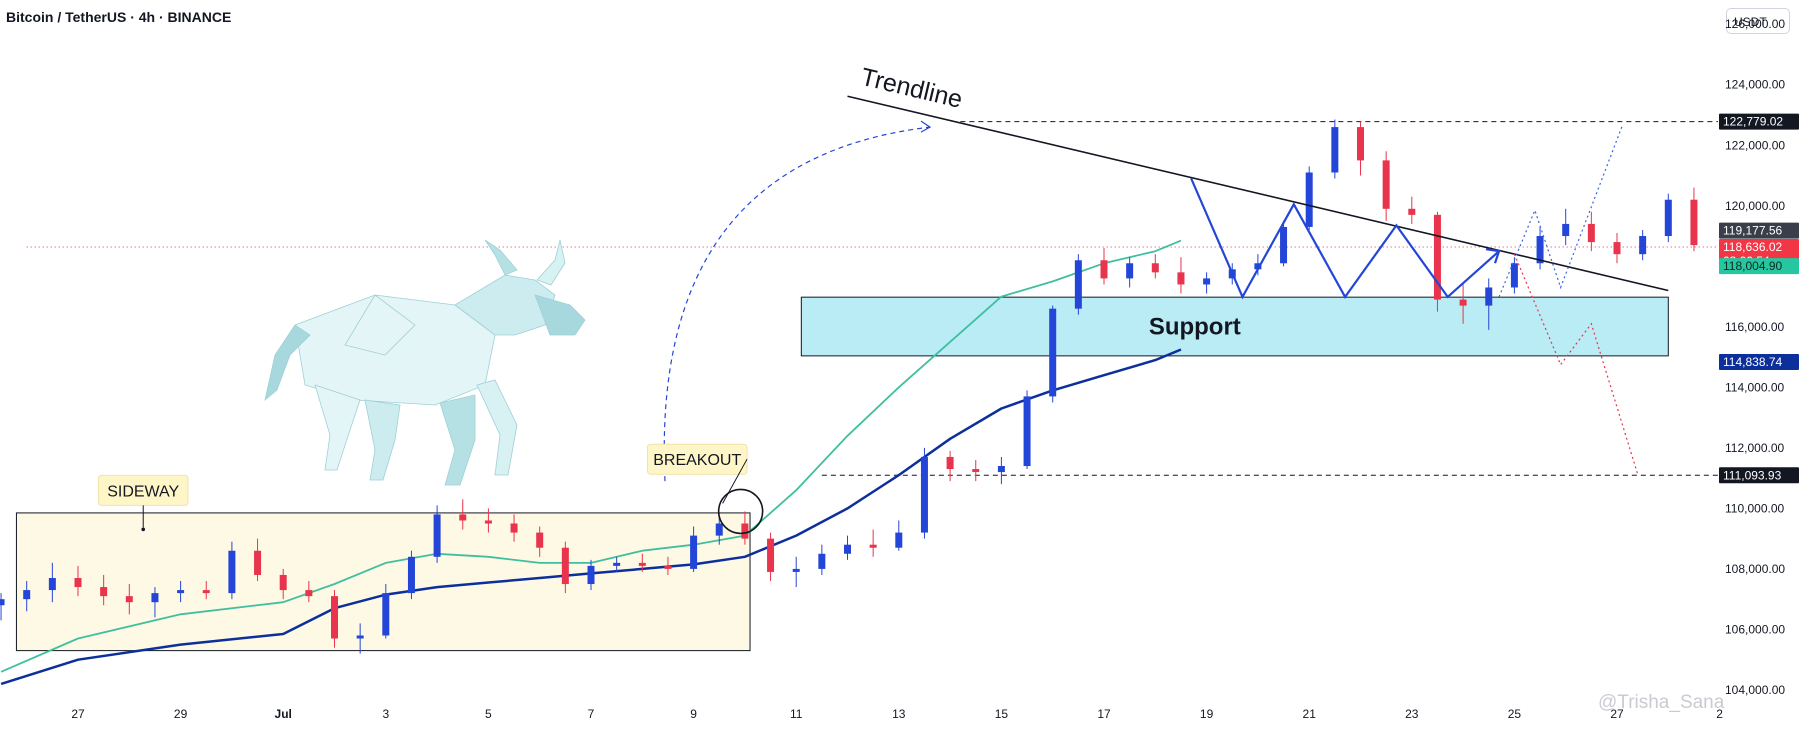 This screenshot has height=731, width=1802. I want to click on price-tick: 112,000.00, so click(1754, 448).